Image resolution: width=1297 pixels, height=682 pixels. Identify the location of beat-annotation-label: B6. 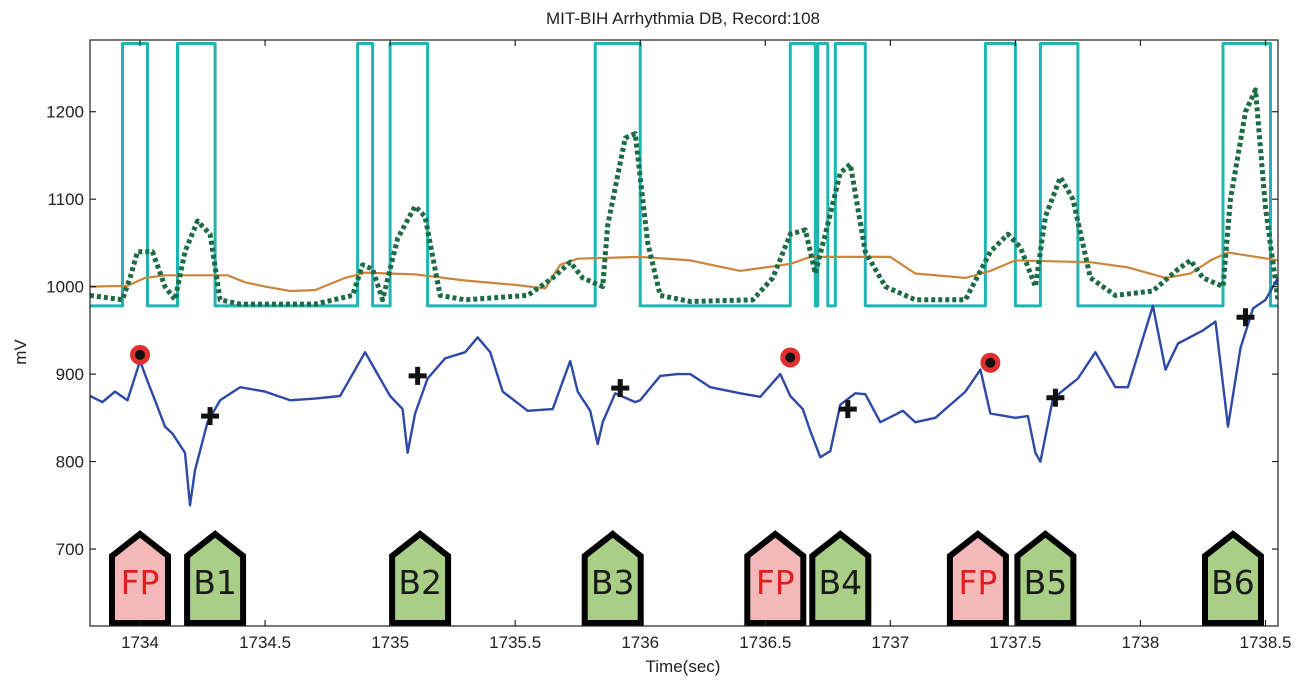
(1233, 582).